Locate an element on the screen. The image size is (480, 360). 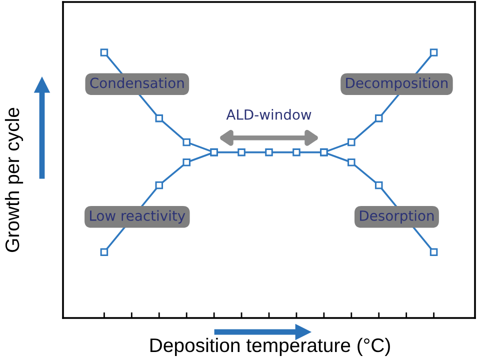
annotation: Condensation is located at coordinates (137, 82).